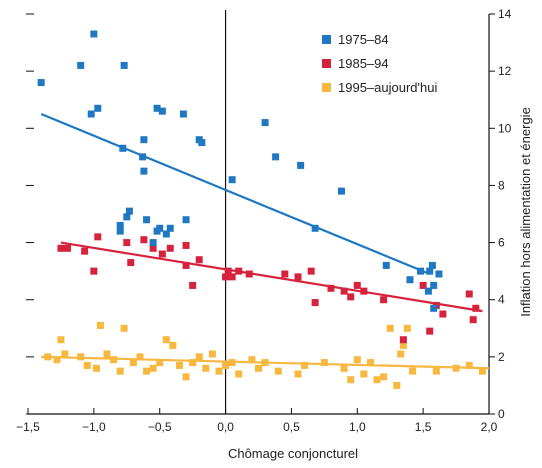 Image resolution: width=542 pixels, height=468 pixels. What do you see at coordinates (160, 427) in the screenshot?
I see `x-tick-label: −0,5` at bounding box center [160, 427].